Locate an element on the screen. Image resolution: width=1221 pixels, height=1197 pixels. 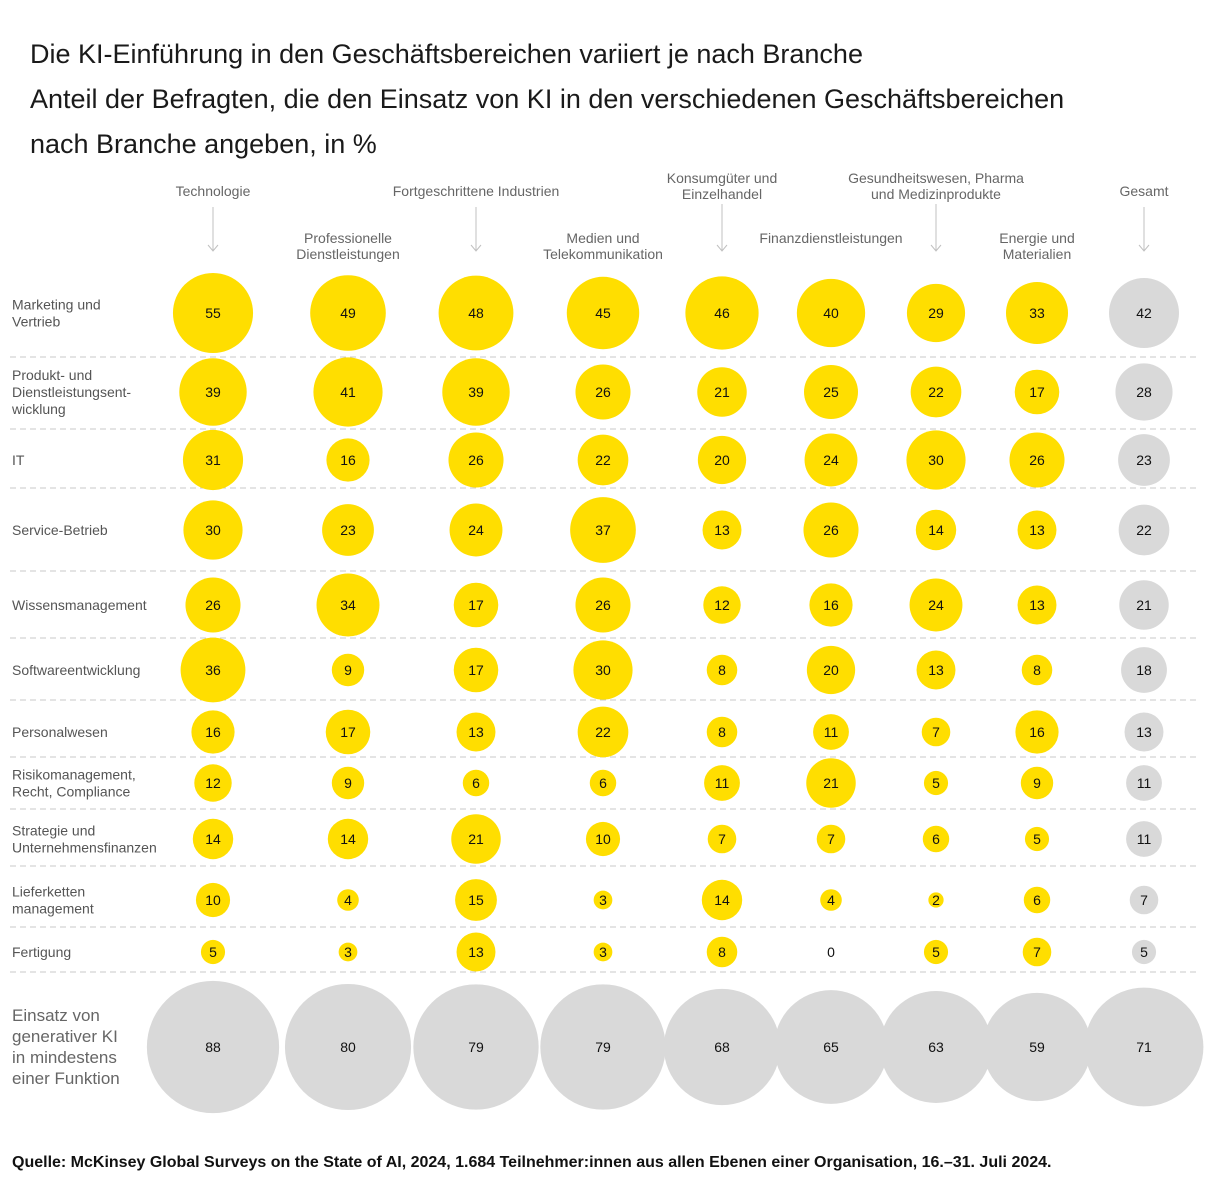
bubble-r2-c9 is located at coordinates (1144, 392).